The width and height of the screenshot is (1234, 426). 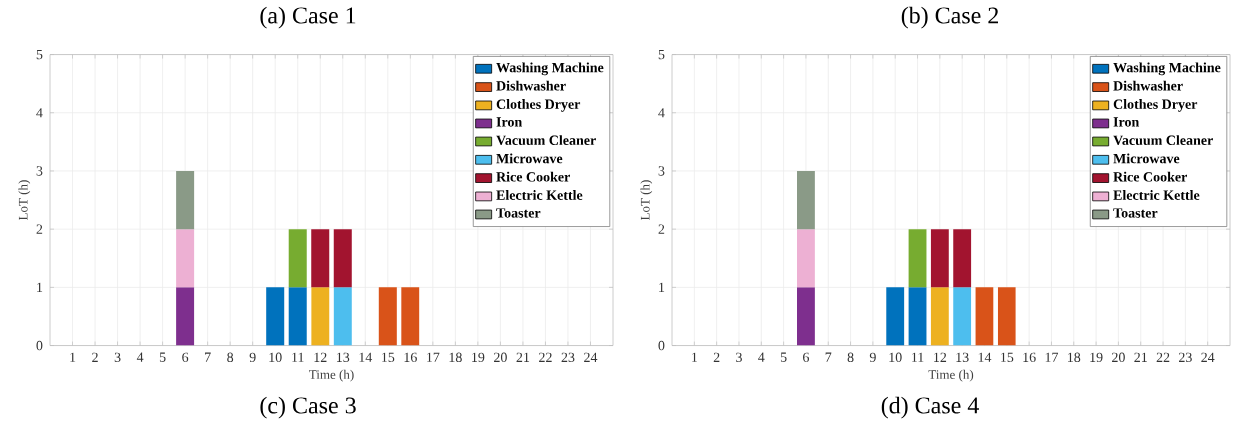 I want to click on text: (c) Case 3, so click(x=308, y=407).